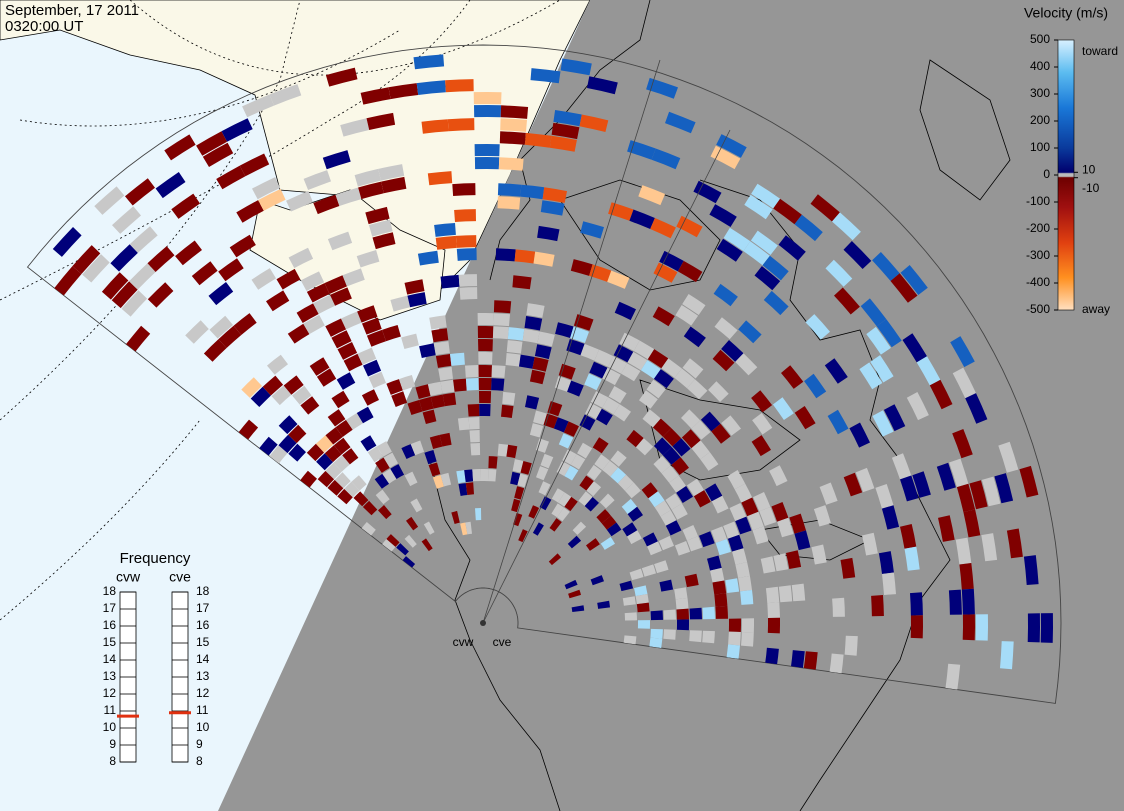  What do you see at coordinates (203, 676) in the screenshot?
I see `frequency-tick-label: 13` at bounding box center [203, 676].